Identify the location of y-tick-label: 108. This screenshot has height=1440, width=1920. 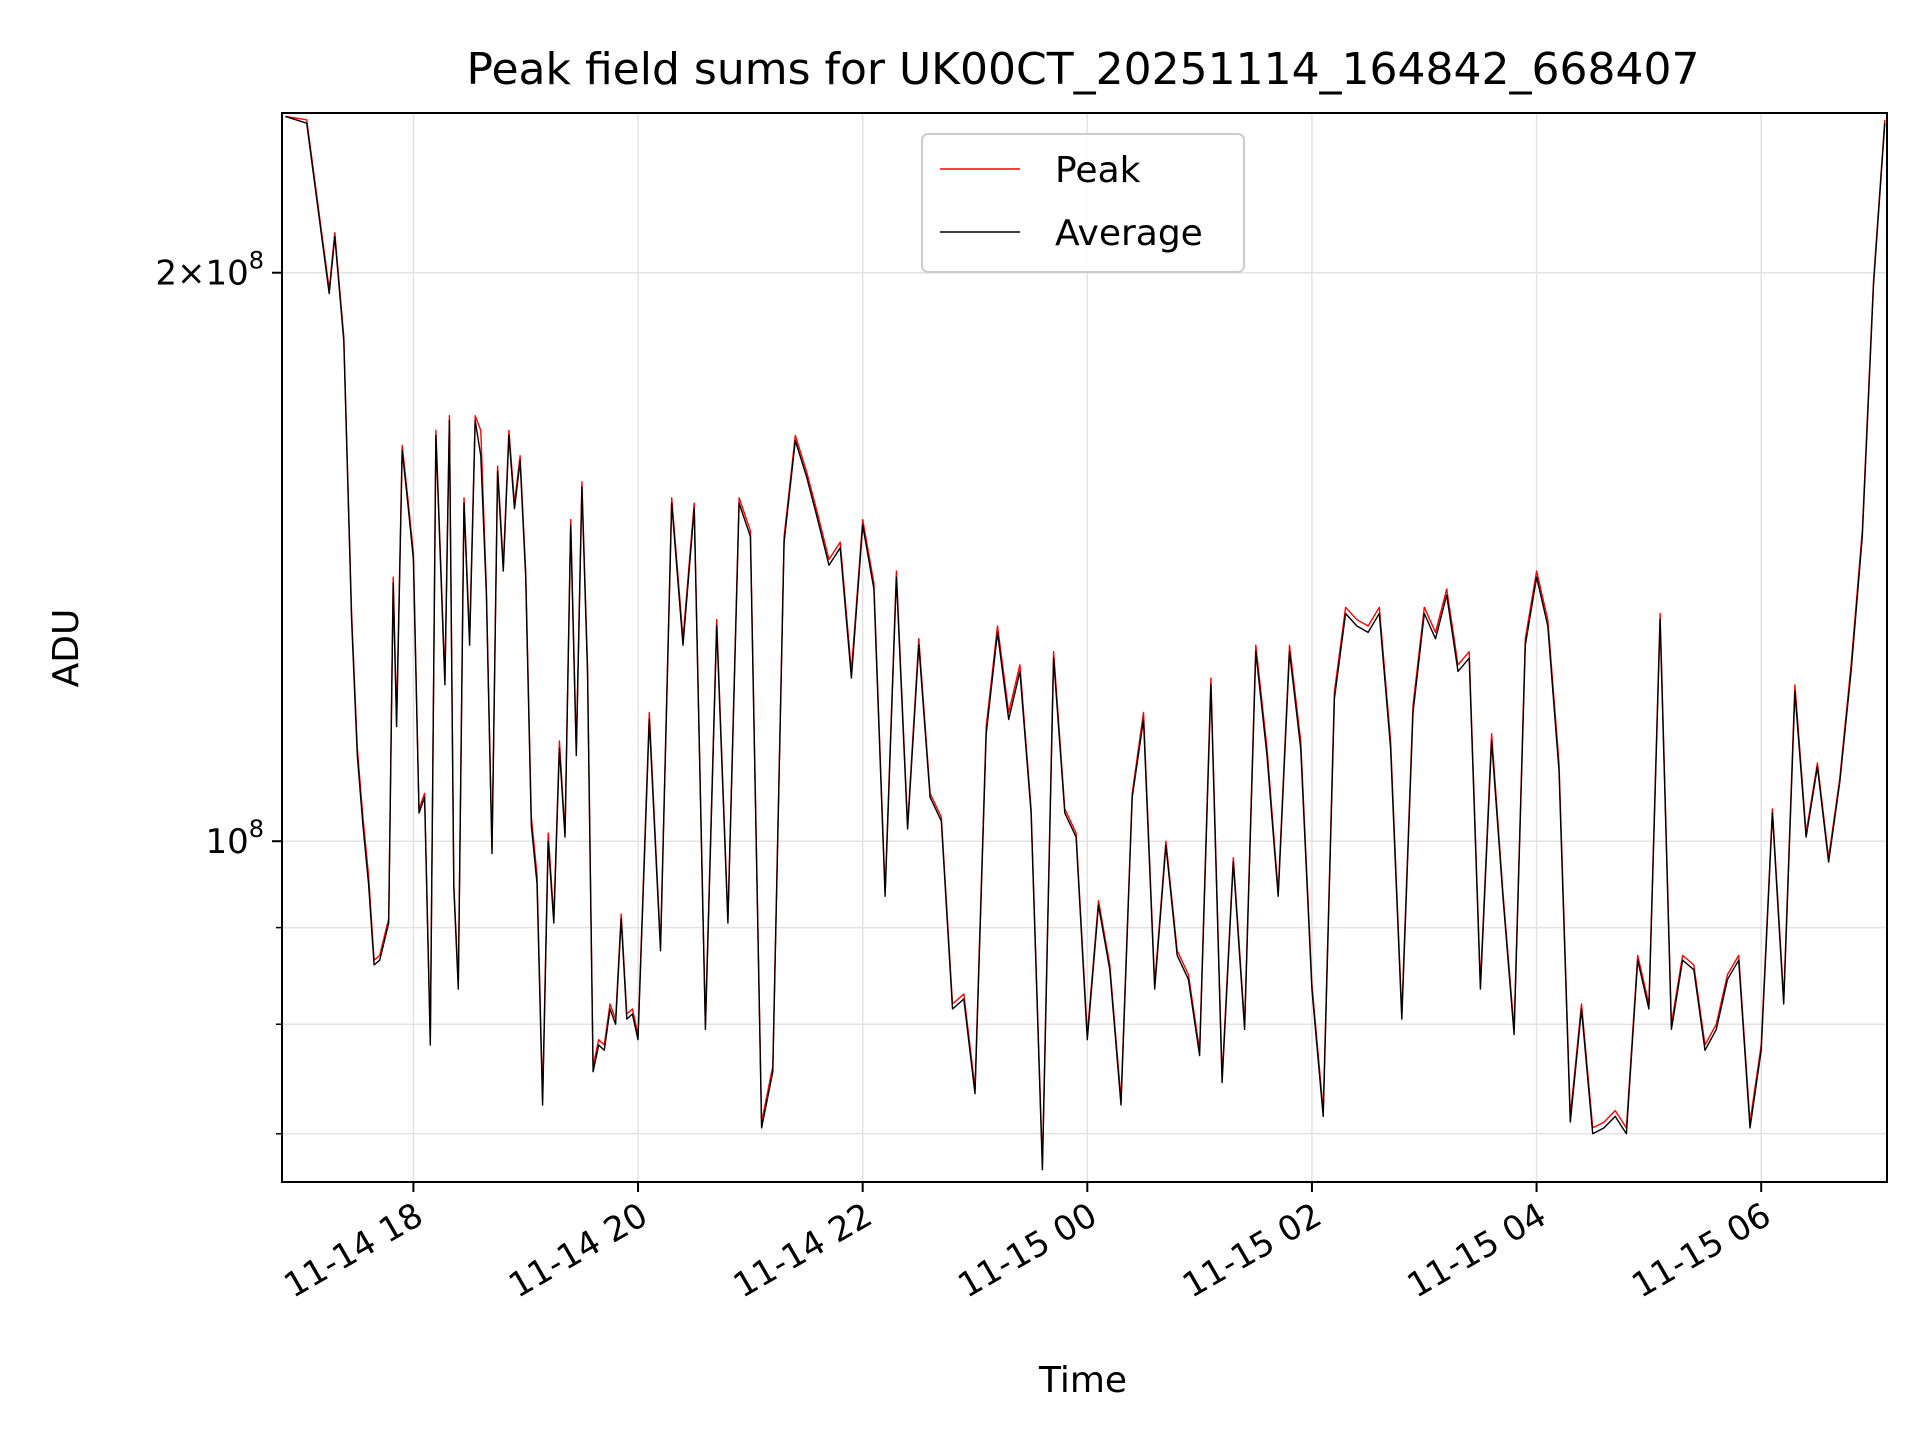
(234, 838).